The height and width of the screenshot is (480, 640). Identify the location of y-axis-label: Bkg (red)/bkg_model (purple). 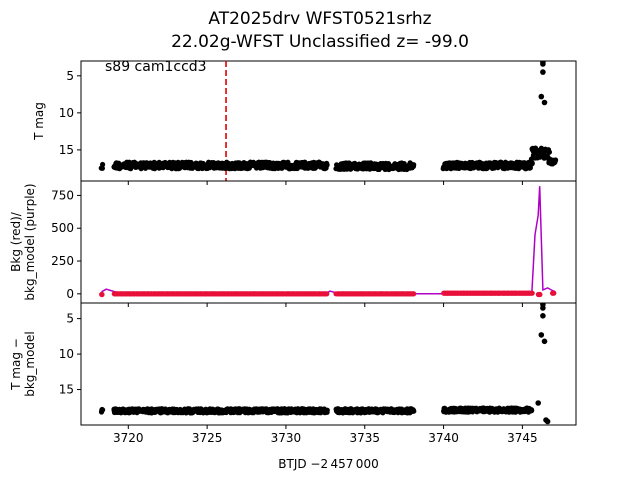
(23, 241).